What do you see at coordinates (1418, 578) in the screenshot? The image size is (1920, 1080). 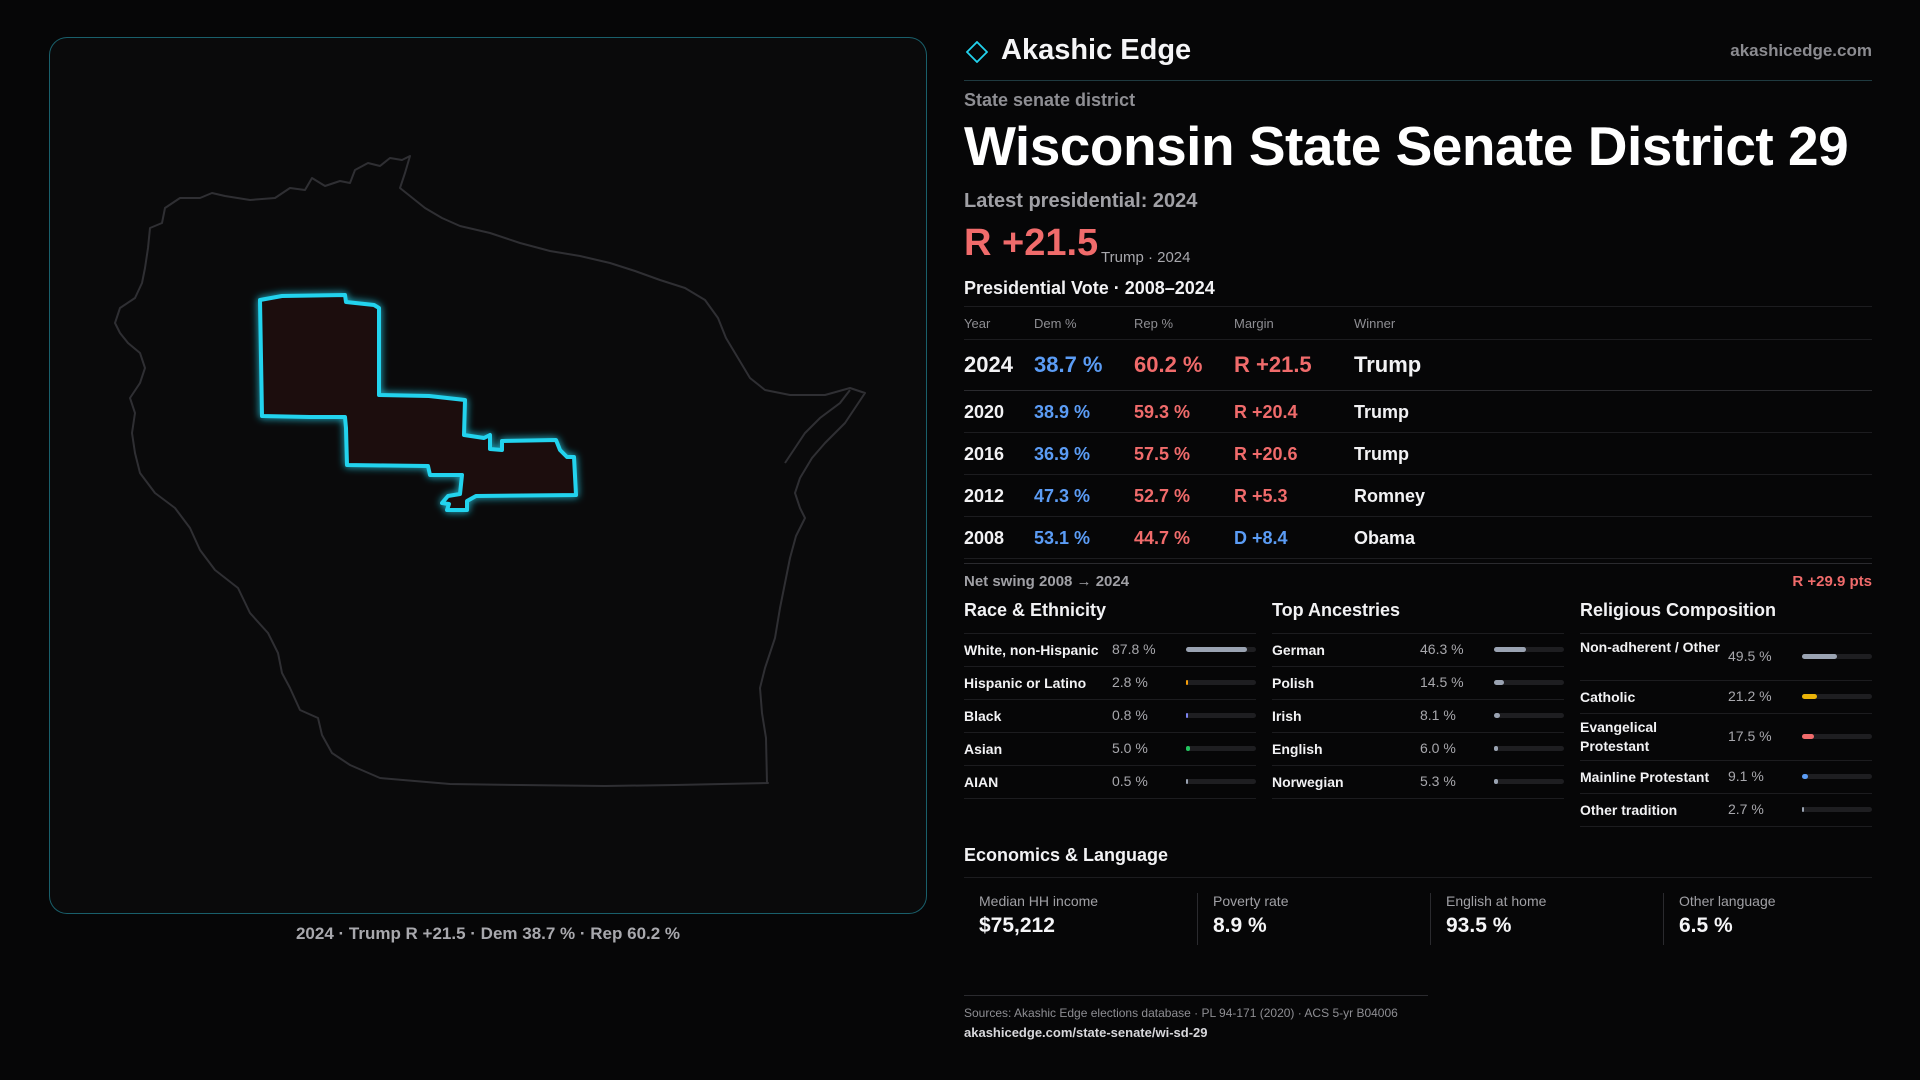 I see `net-swing: Net swing 2008 → 2024 R +29.9 pts` at bounding box center [1418, 578].